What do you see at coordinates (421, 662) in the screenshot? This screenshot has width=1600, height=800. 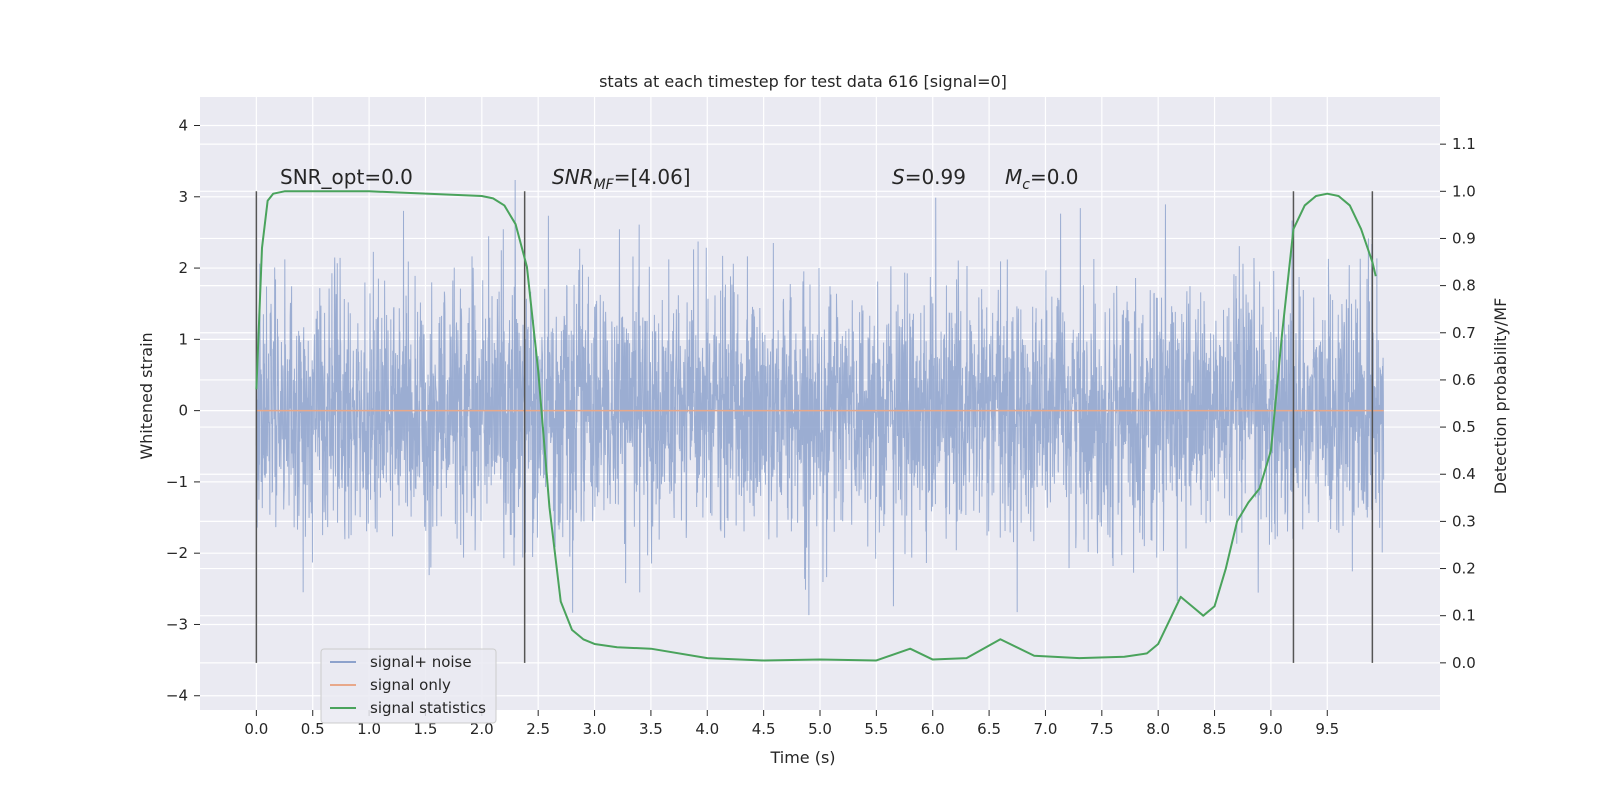 I see `legend-label-signal-noise: signal+ noise` at bounding box center [421, 662].